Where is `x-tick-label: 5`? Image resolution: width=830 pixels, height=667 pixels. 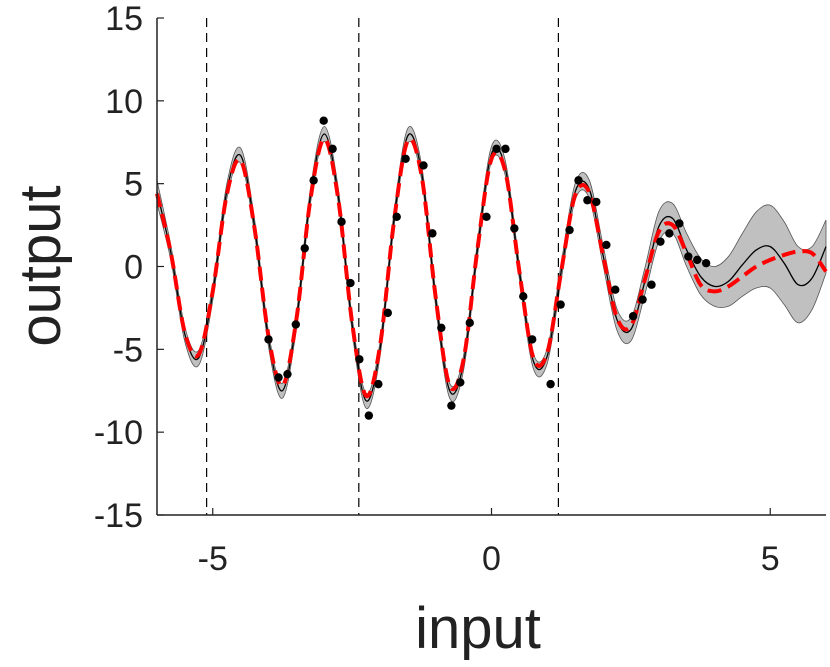 x-tick-label: 5 is located at coordinates (770, 559).